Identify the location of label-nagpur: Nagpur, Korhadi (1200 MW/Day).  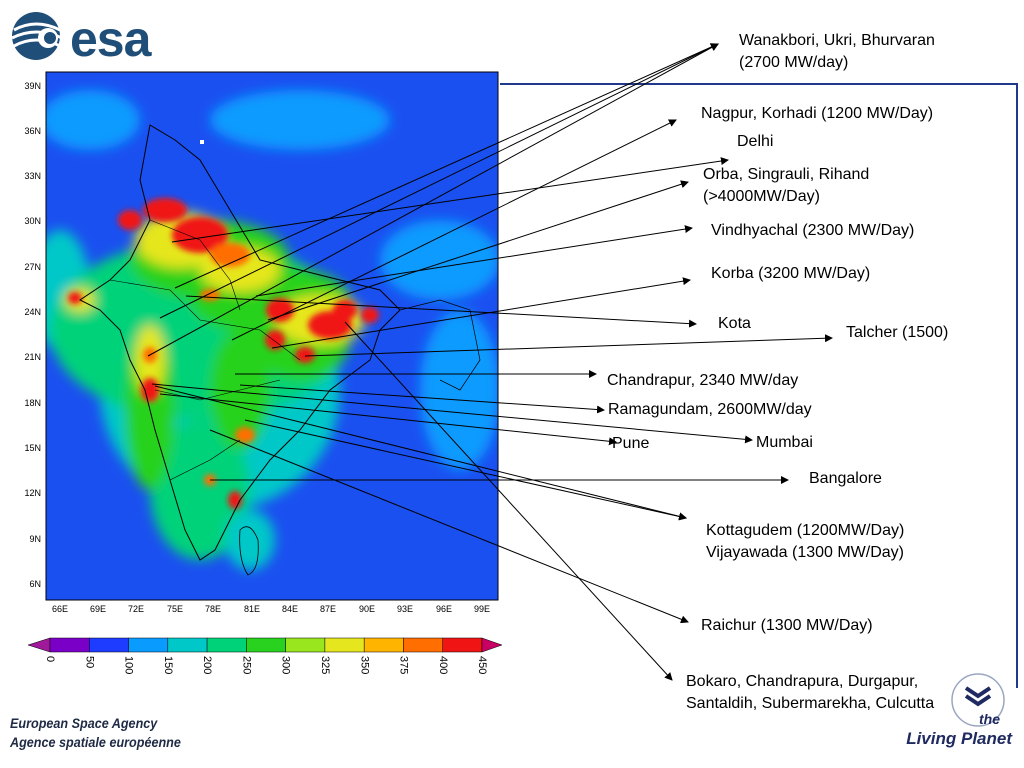
(817, 113).